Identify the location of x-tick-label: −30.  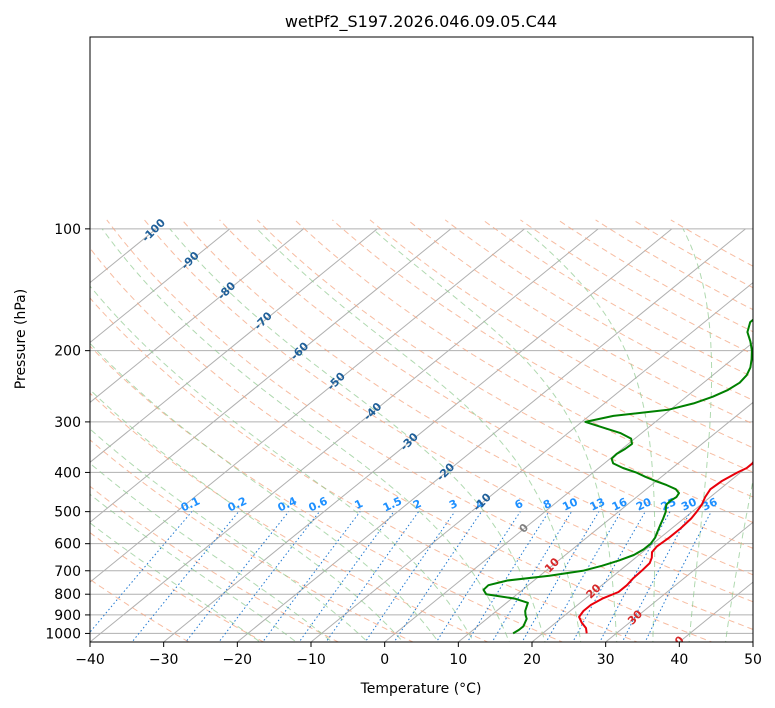
(164, 660).